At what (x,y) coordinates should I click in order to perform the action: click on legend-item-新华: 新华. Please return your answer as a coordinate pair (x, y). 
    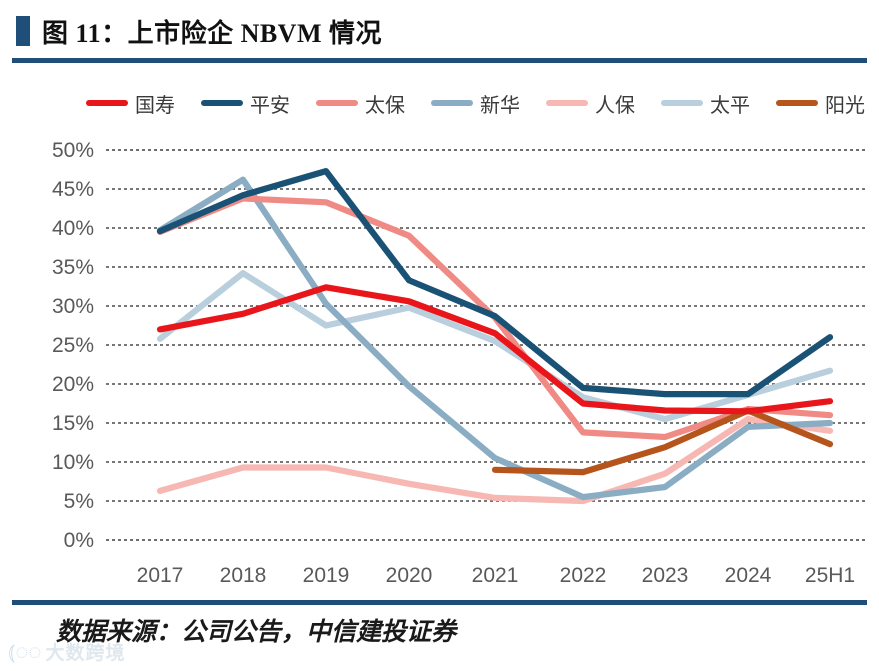
    Looking at the image, I should click on (475, 103).